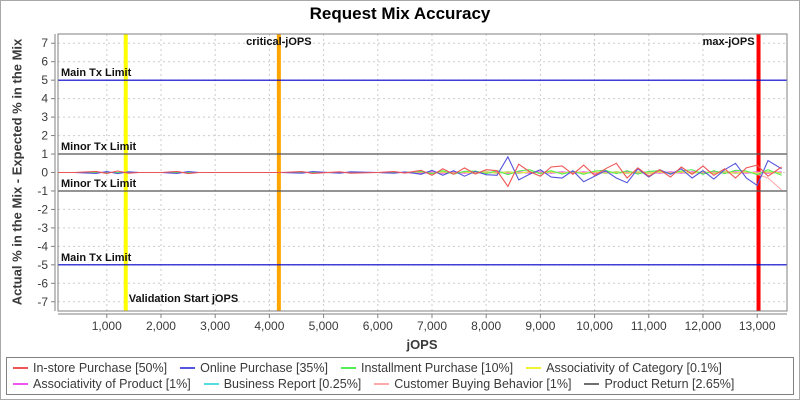 The image size is (800, 400). What do you see at coordinates (42, 209) in the screenshot?
I see `y-tick-label: -2` at bounding box center [42, 209].